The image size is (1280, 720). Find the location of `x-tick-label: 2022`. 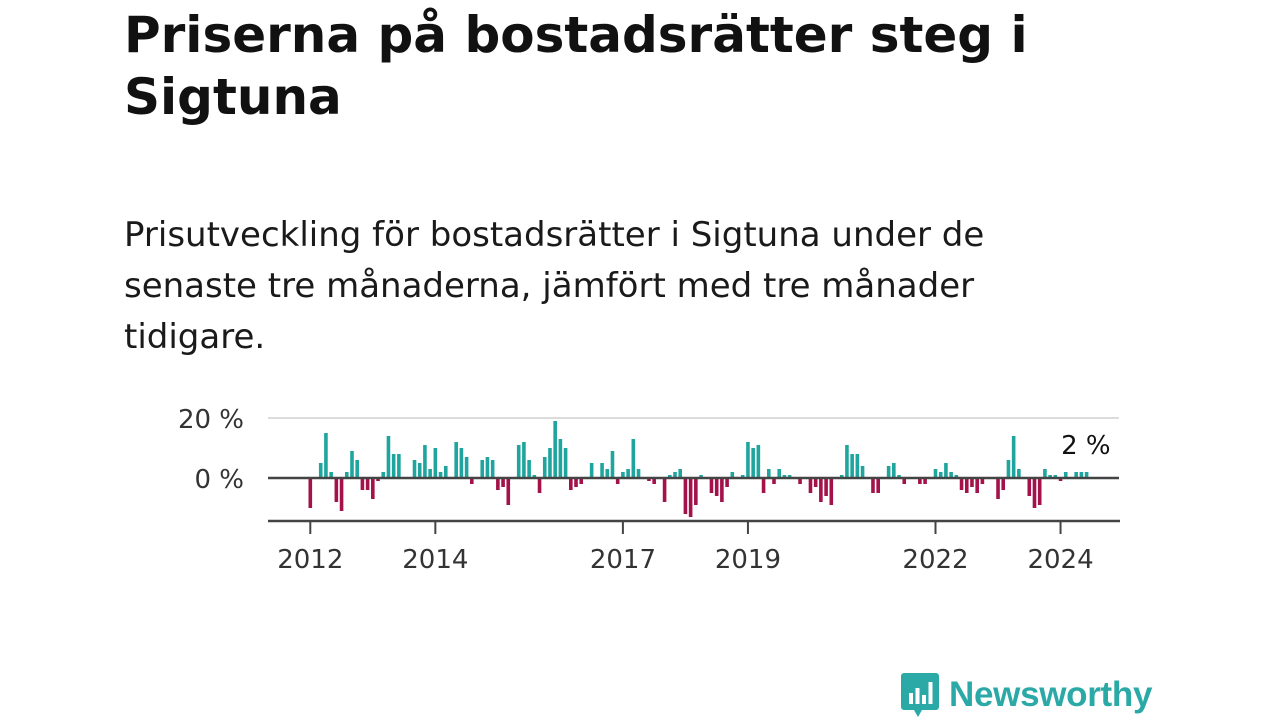

x-tick-label: 2022 is located at coordinates (935, 560).